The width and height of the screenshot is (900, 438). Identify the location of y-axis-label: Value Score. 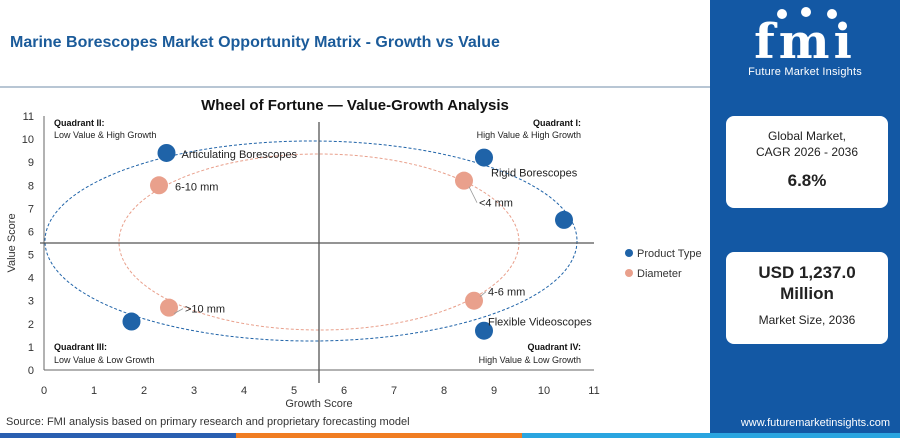
(12, 242).